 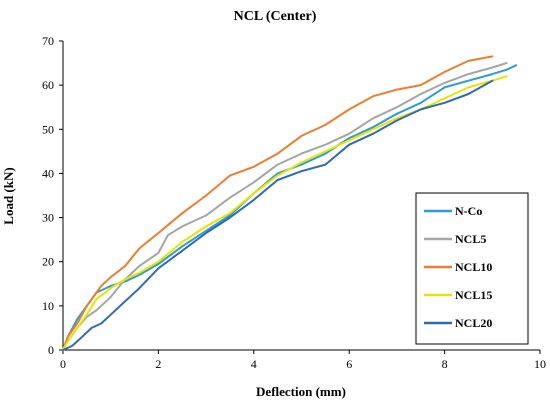 What do you see at coordinates (158, 364) in the screenshot?
I see `x-tick-label: 2` at bounding box center [158, 364].